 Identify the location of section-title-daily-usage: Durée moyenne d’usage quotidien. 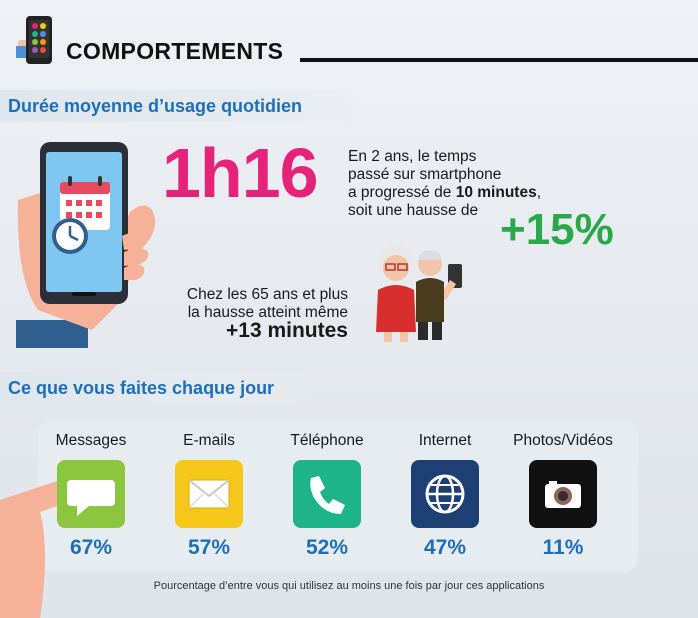
(155, 106).